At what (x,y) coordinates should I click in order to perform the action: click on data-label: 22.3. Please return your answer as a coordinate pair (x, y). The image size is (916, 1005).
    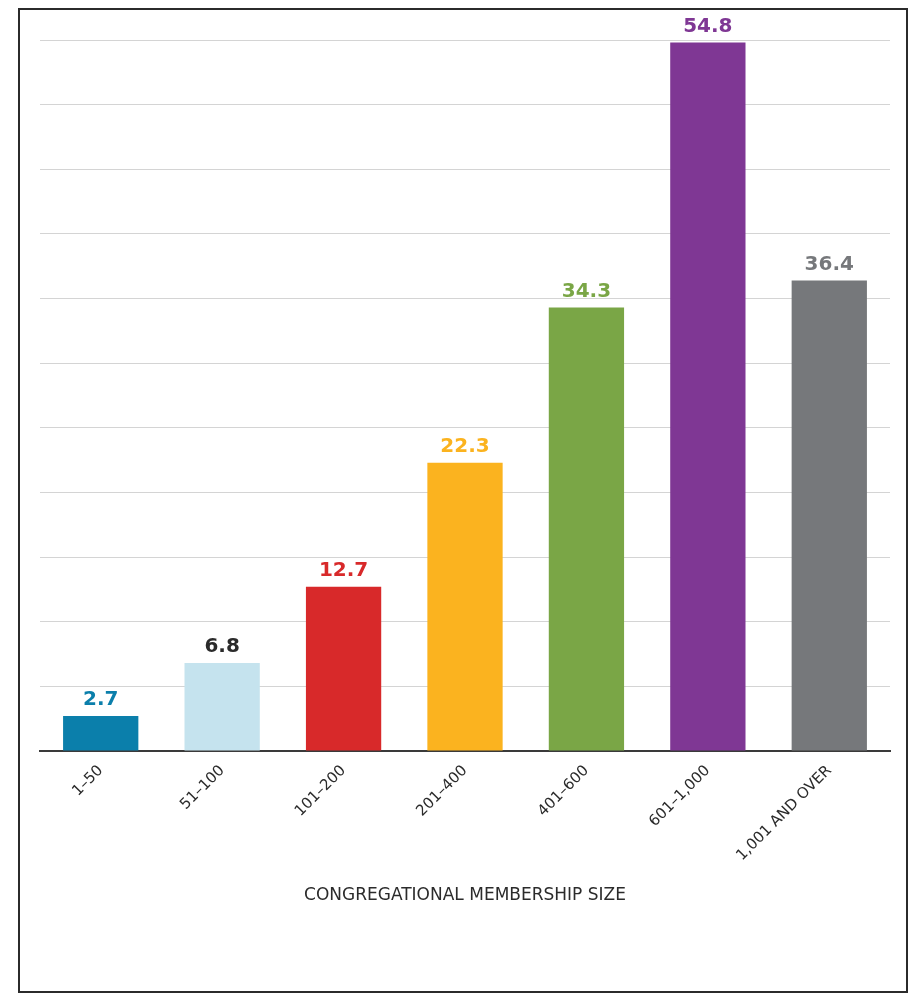
    Looking at the image, I should click on (465, 444).